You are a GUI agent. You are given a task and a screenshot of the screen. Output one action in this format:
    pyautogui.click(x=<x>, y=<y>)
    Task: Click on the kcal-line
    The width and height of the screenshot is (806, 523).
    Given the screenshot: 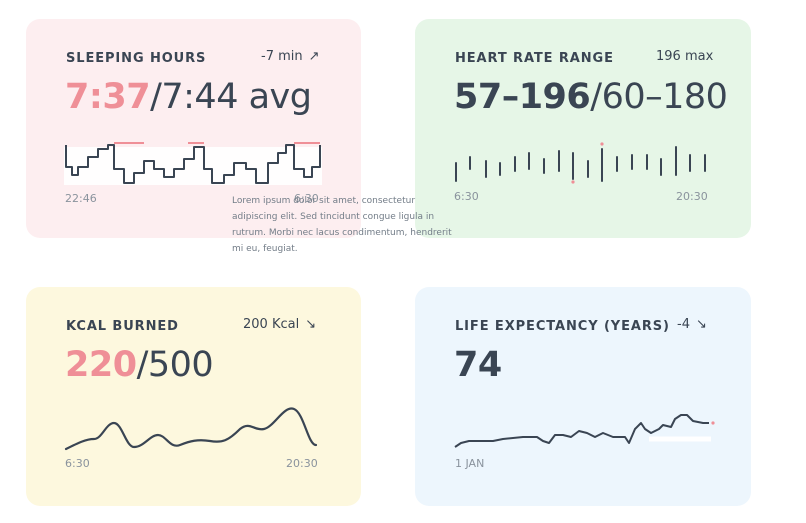 What is the action you would take?
    pyautogui.click(x=191, y=429)
    